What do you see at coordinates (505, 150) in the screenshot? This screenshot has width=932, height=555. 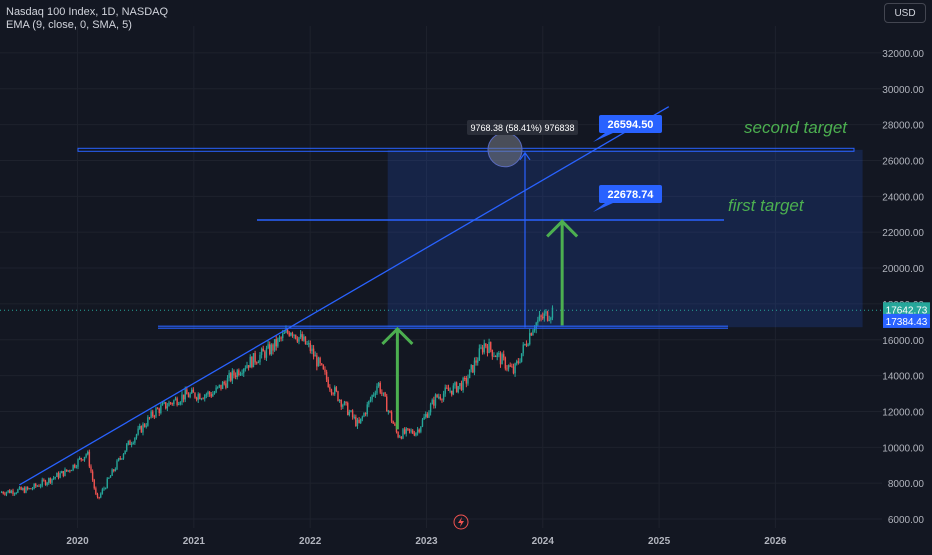 I see `highlight-circle` at bounding box center [505, 150].